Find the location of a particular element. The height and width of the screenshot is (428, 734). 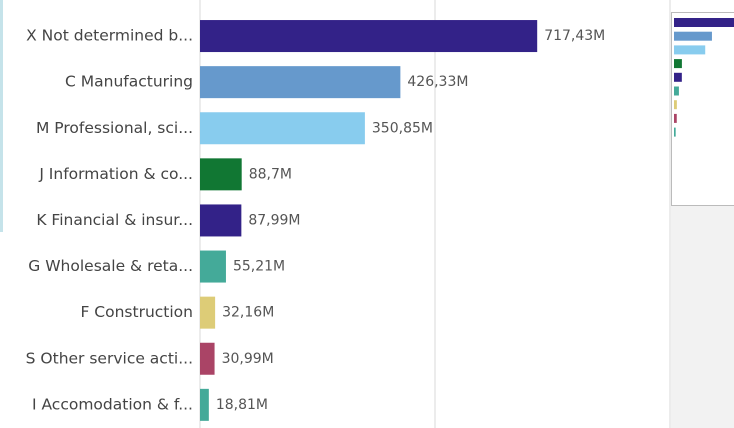

minimap is located at coordinates (702, 109).